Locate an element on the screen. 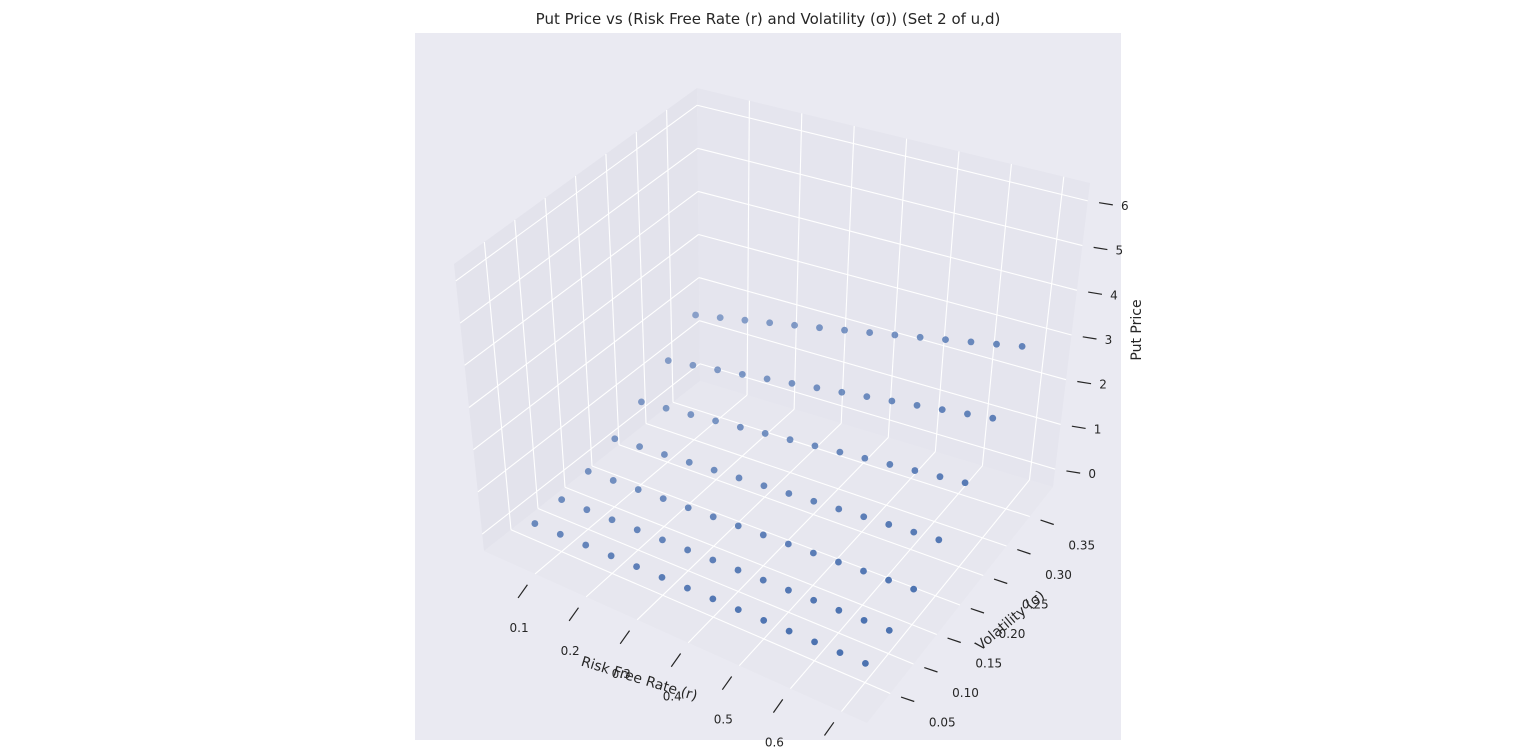  x-tick-label: 0.5 is located at coordinates (723, 720).